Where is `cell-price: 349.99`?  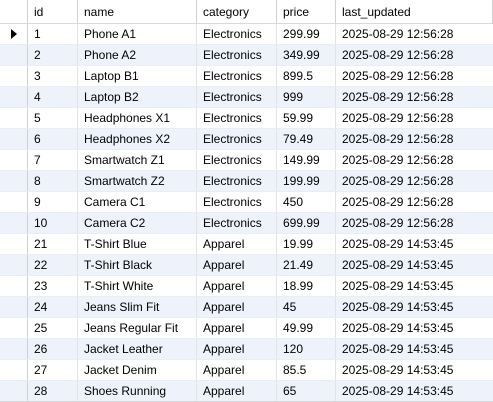
cell-price: 349.99 is located at coordinates (306, 55).